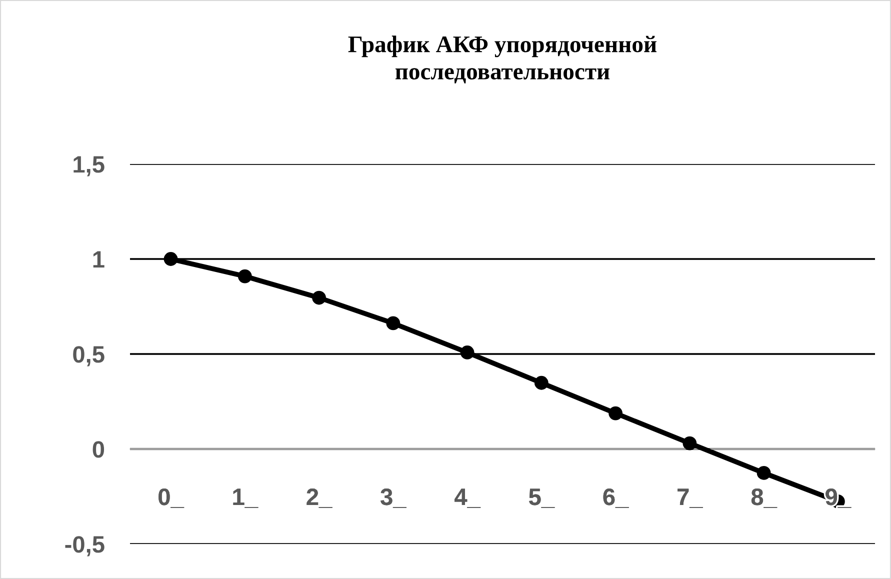 The image size is (891, 579). I want to click on y-tick-label: 0, so click(98, 449).